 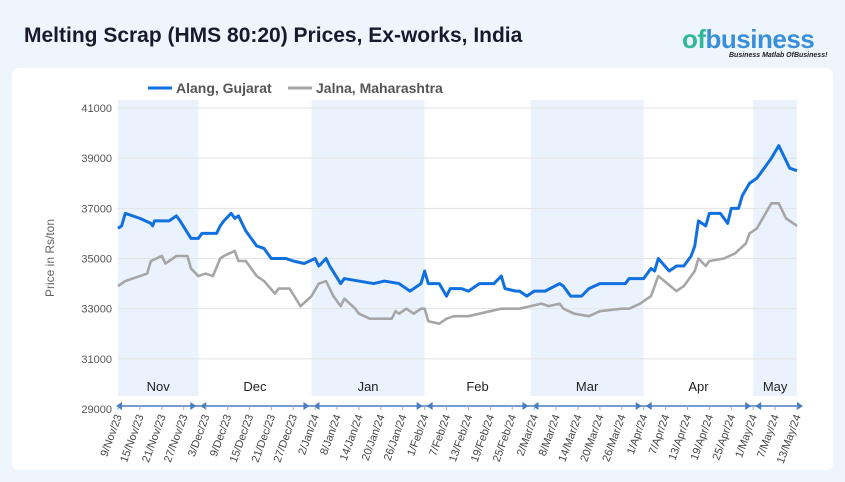 What do you see at coordinates (96, 360) in the screenshot?
I see `y-tick-label: 31000` at bounding box center [96, 360].